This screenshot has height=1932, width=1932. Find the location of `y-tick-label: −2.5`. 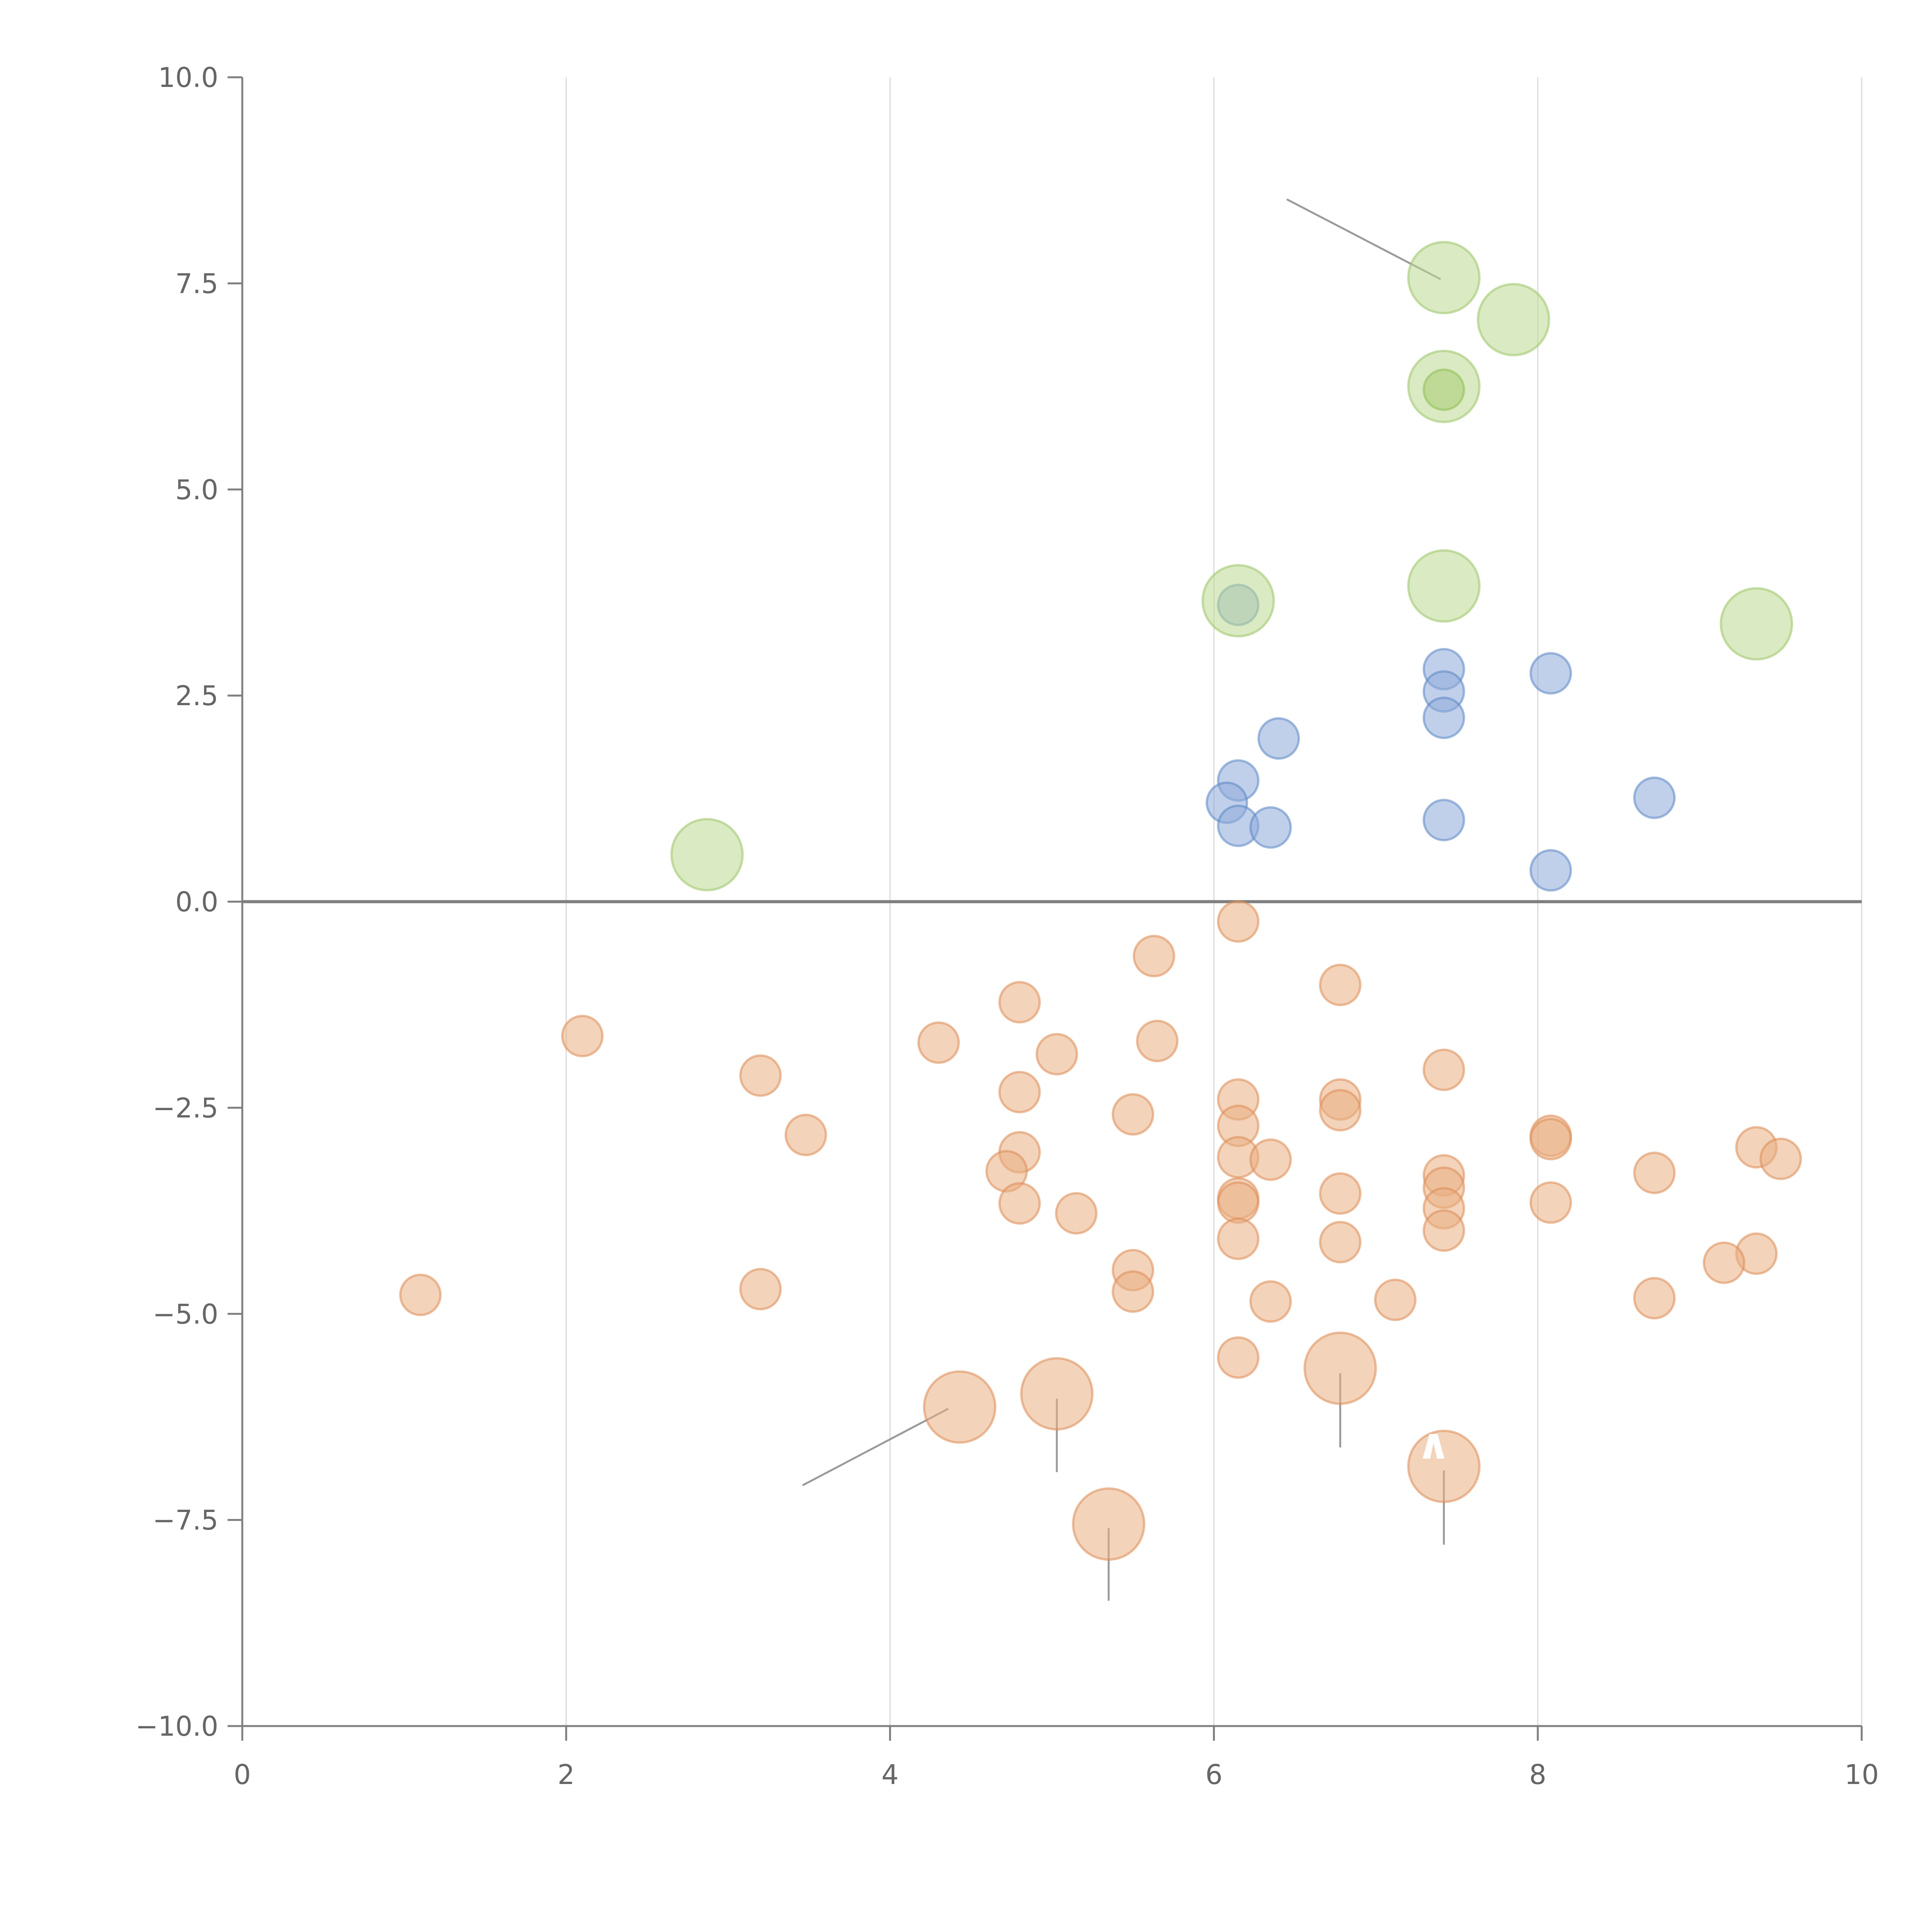

y-tick-label: −2.5 is located at coordinates (185, 1108).